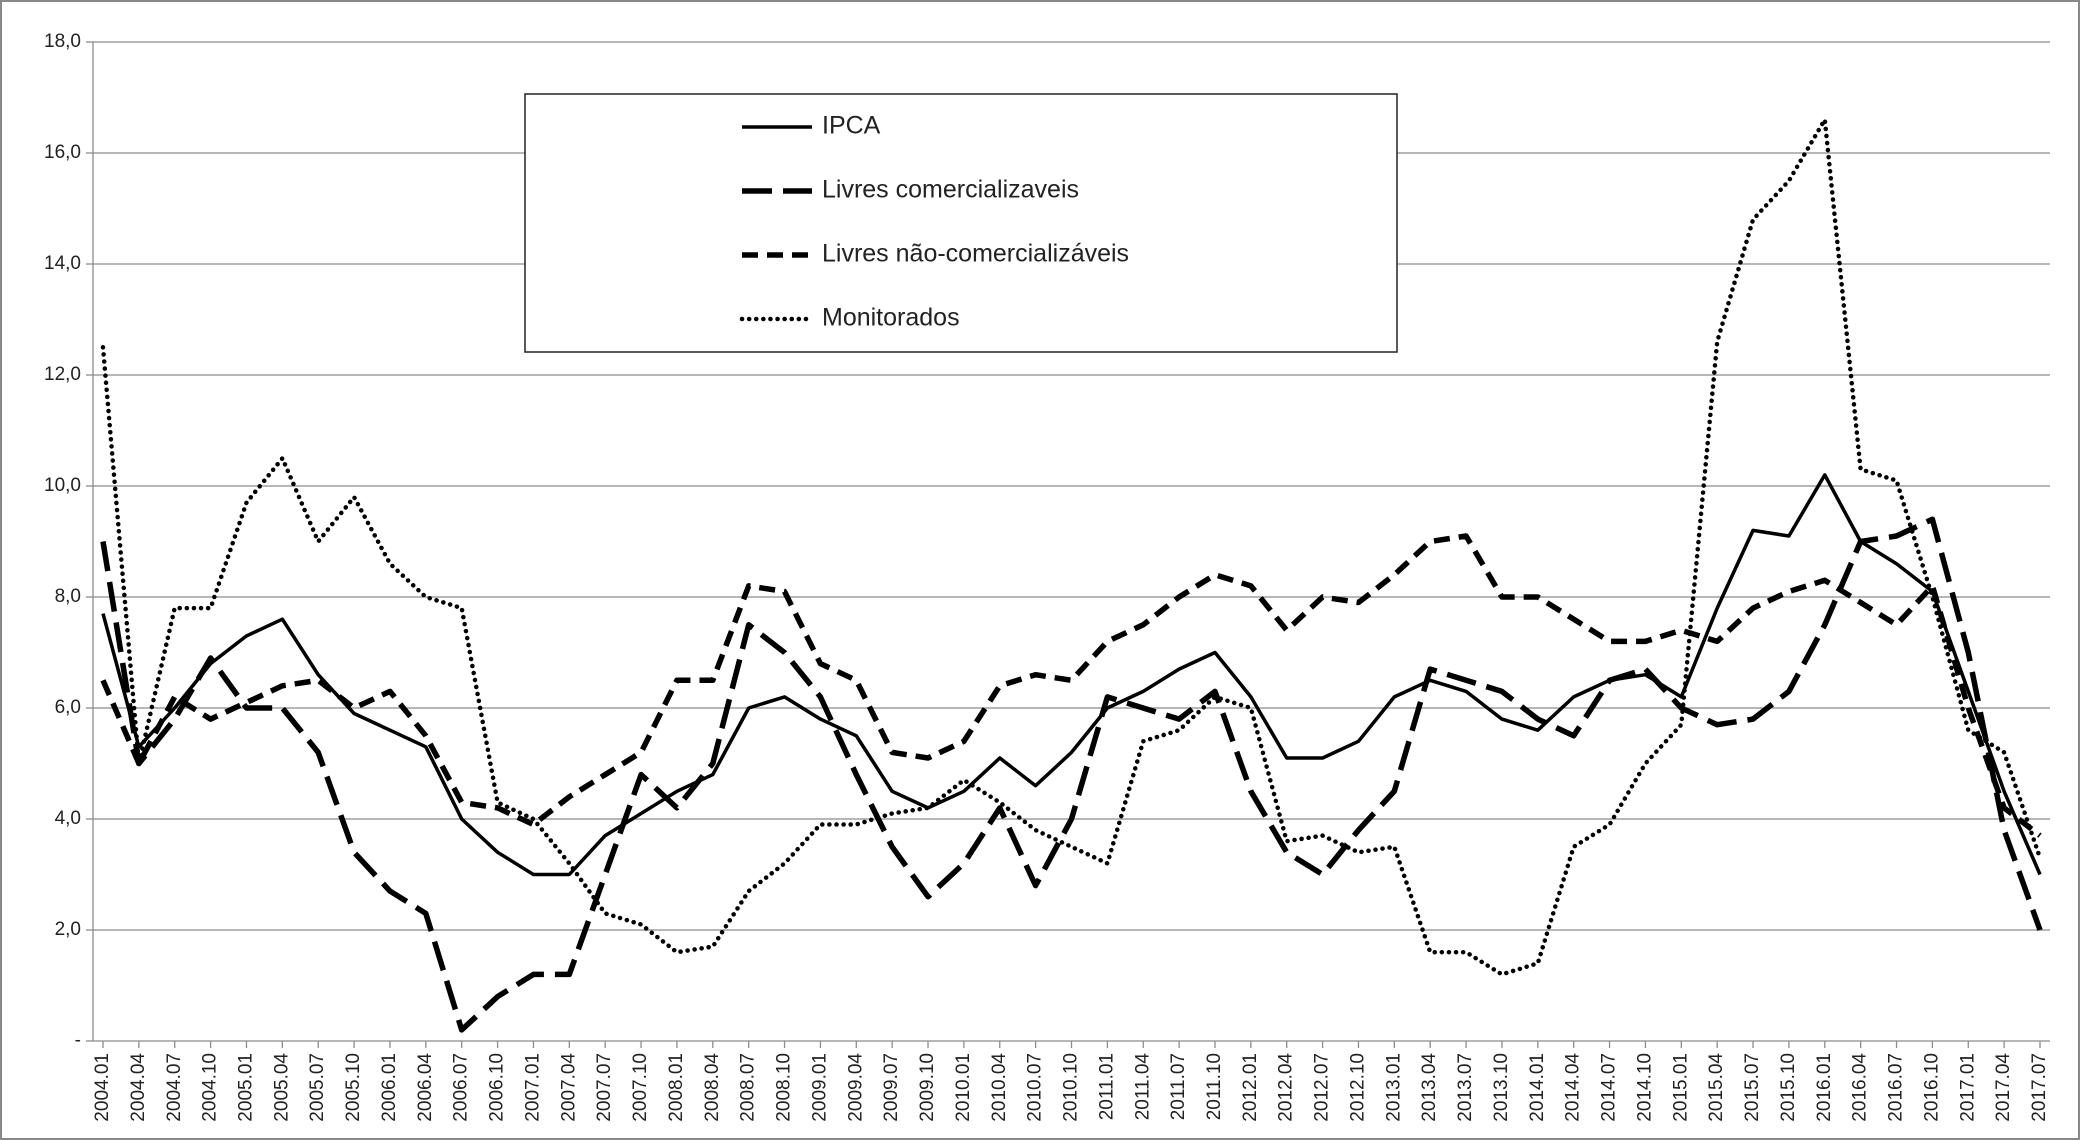 This screenshot has width=2080, height=1140. I want to click on x-tick-label: 2011.10, so click(1214, 1086).